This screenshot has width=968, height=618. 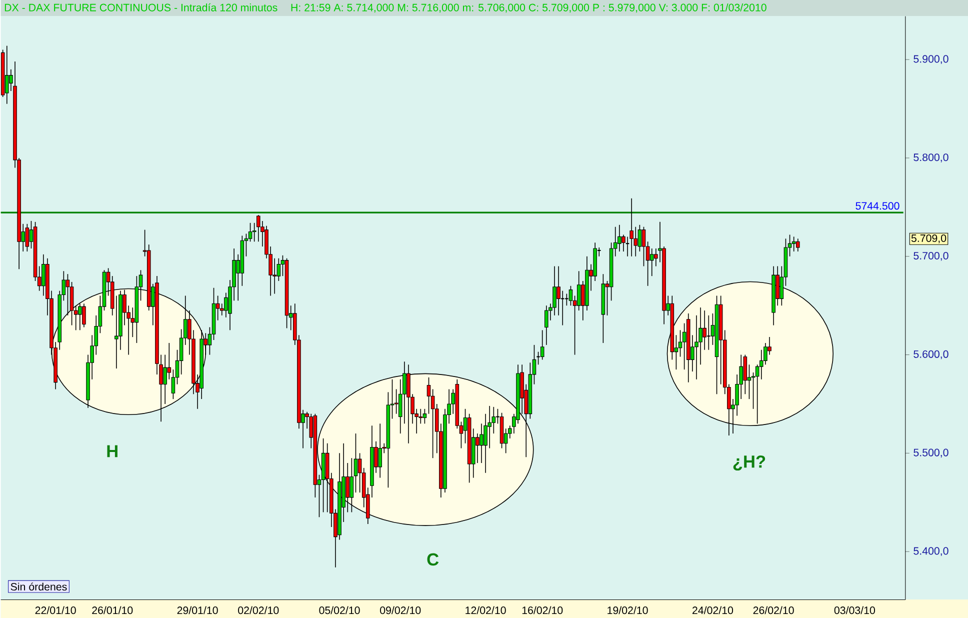 What do you see at coordinates (197, 610) in the screenshot?
I see `x-tick-label: 29/01/10` at bounding box center [197, 610].